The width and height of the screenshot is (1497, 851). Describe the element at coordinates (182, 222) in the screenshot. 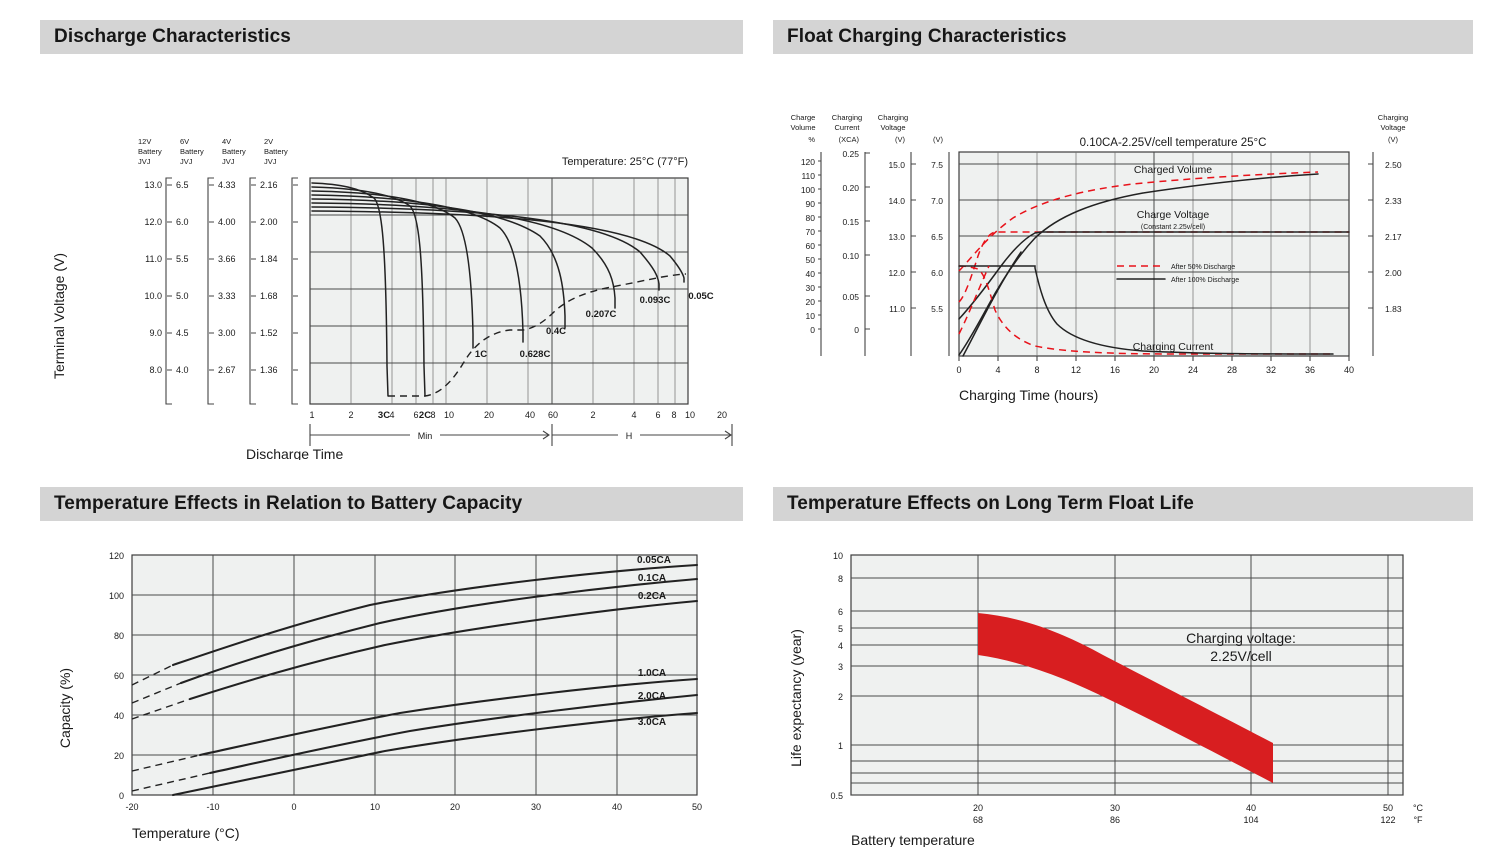

I see `scale-6v-1: 6.0` at that location.